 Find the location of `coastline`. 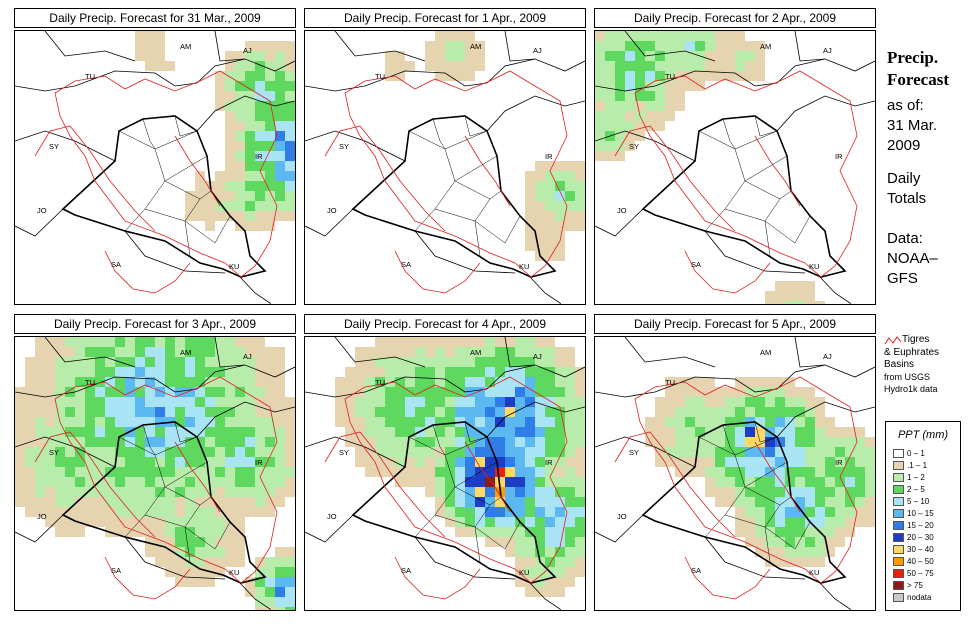

coastline is located at coordinates (255, 596).